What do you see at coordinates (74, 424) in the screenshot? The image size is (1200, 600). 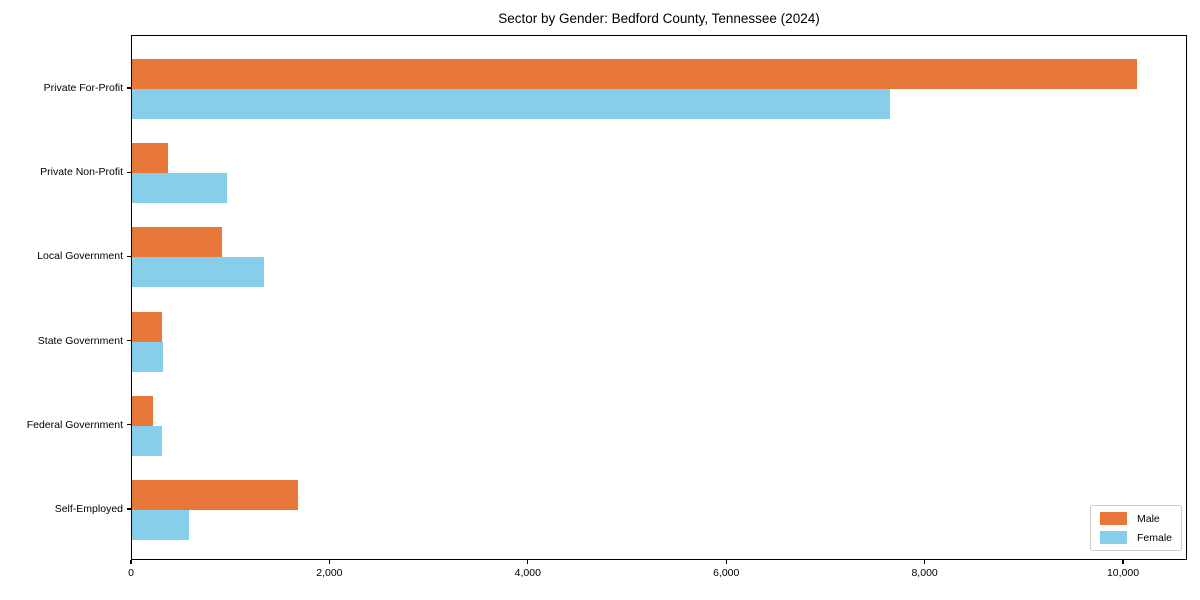 I see `y-tick-label-federal-government: Federal Government` at bounding box center [74, 424].